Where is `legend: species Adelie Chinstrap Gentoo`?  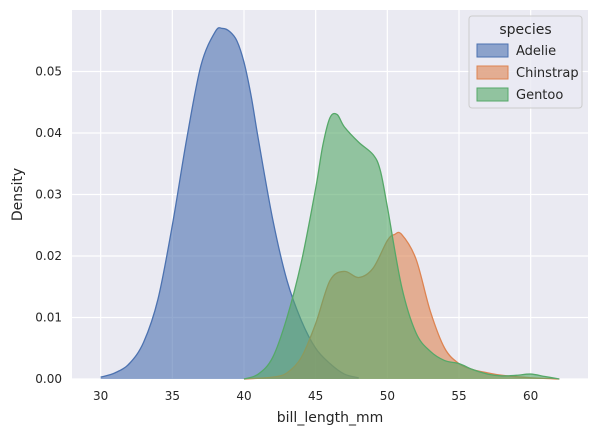
legend: species Adelie Chinstrap Gentoo is located at coordinates (525, 62).